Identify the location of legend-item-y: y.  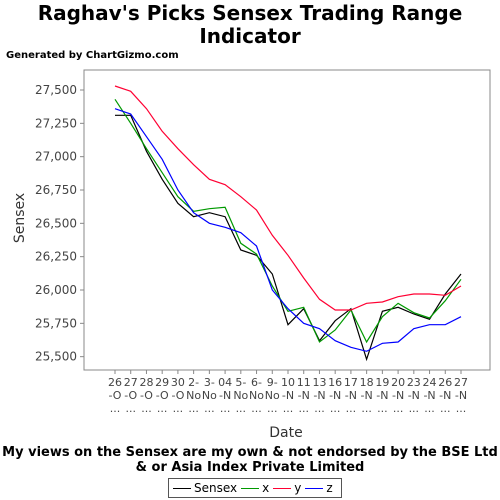
(287, 488).